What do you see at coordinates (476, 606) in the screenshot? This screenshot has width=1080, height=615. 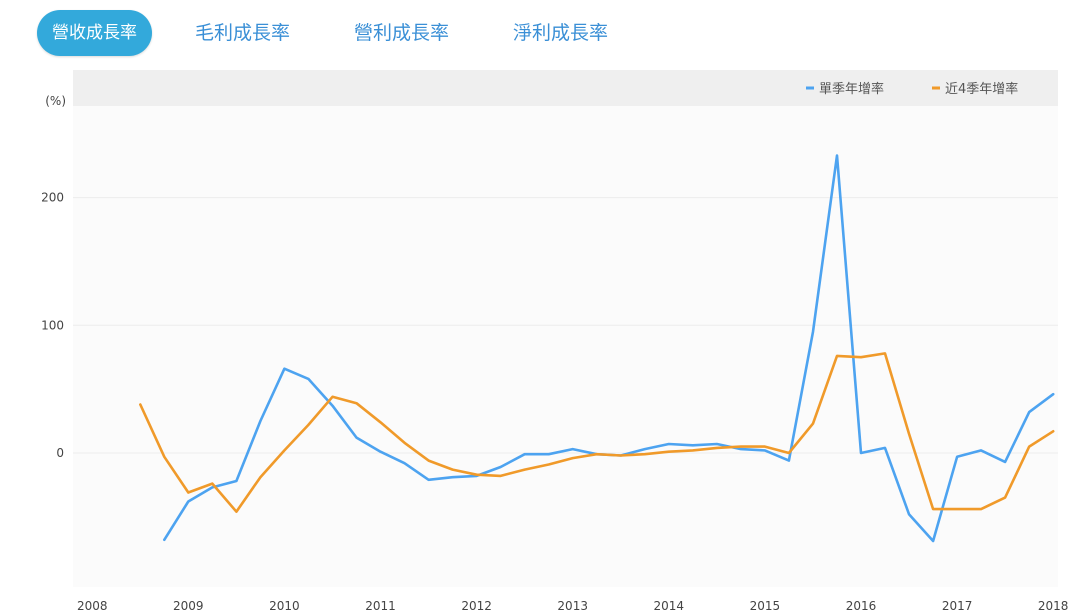 I see `x-tick-label: 2012` at bounding box center [476, 606].